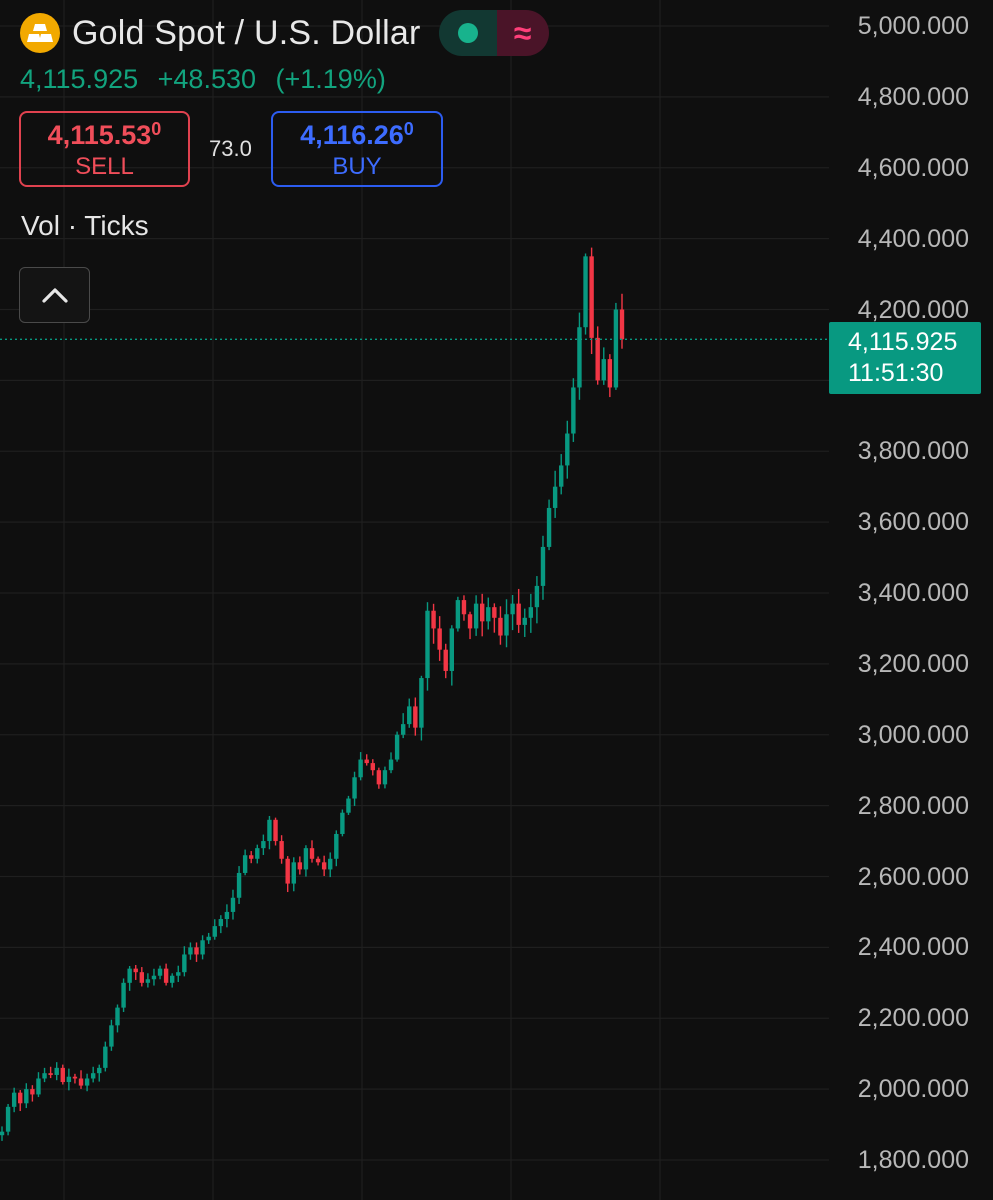 This screenshot has width=993, height=1200. I want to click on buy-price: 4,116.260, so click(357, 134).